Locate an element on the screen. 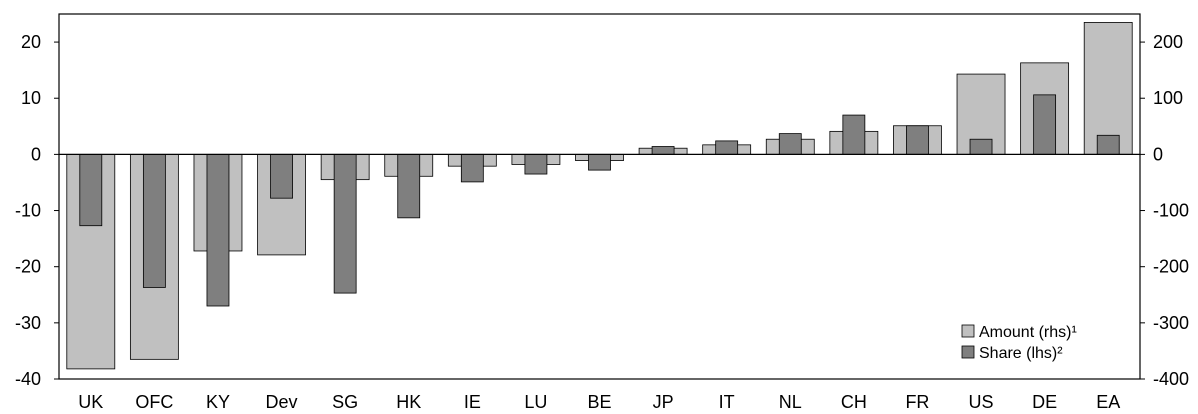 Image resolution: width=1198 pixels, height=414 pixels. category-label-de: DE is located at coordinates (1044, 402).